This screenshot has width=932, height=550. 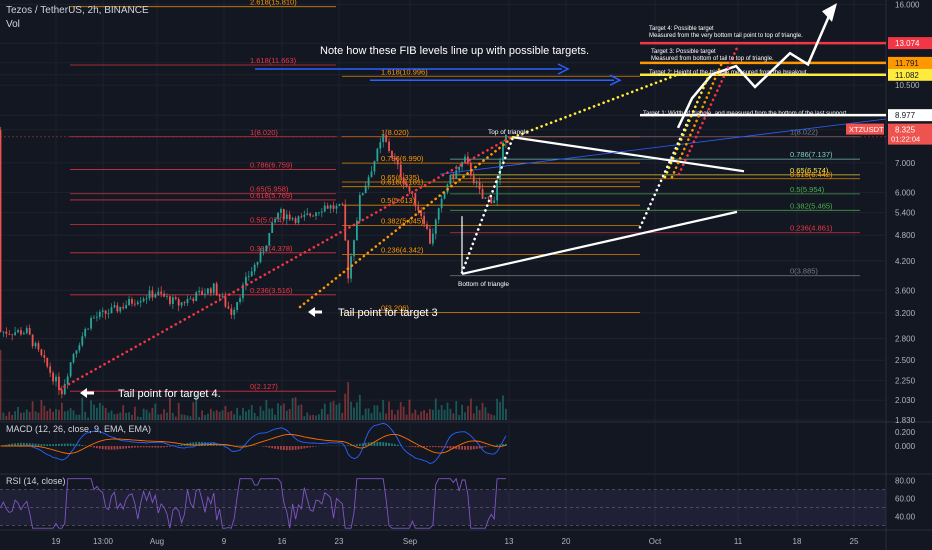 I want to click on volume-label: Vol, so click(x=13, y=24).